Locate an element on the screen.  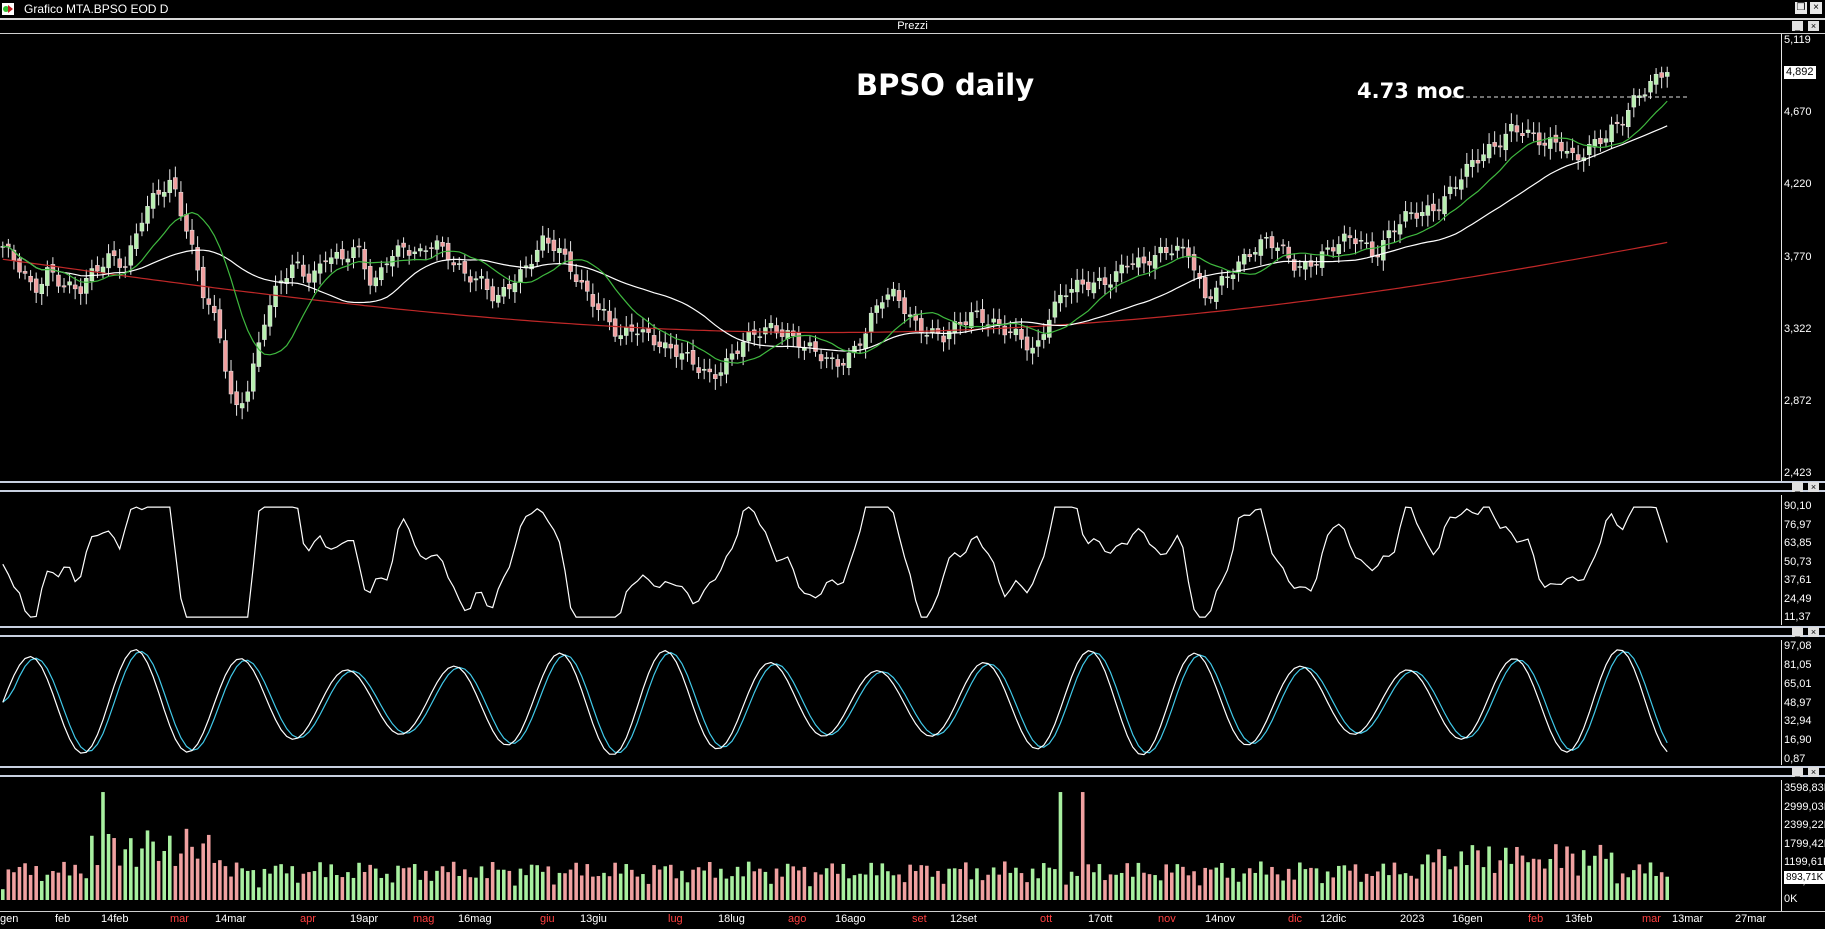
volume-chart is located at coordinates (890, 845).